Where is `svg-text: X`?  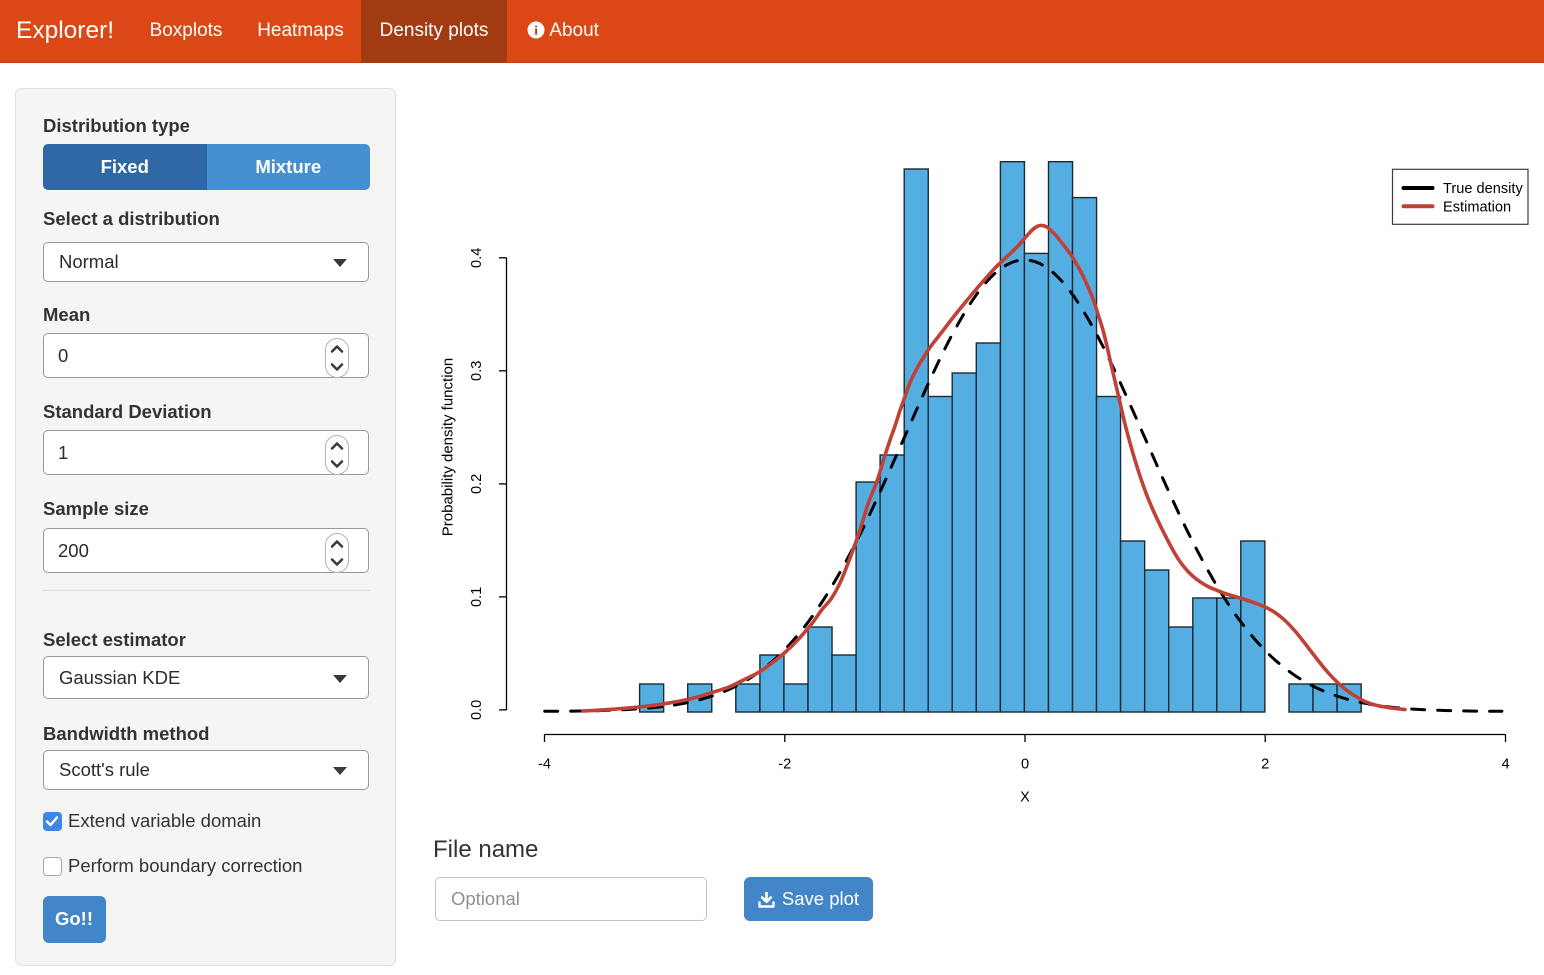 svg-text: X is located at coordinates (1025, 798).